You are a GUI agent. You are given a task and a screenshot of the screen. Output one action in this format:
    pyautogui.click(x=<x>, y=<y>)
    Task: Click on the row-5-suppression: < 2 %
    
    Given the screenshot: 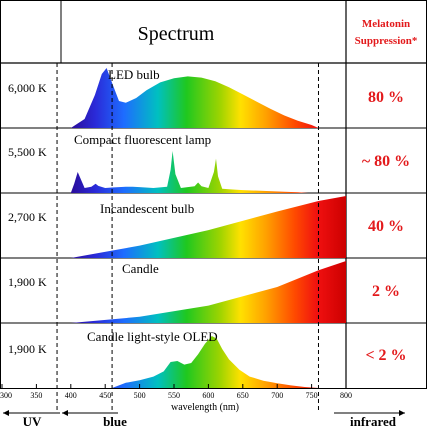 What is the action you would take?
    pyautogui.click(x=385, y=355)
    